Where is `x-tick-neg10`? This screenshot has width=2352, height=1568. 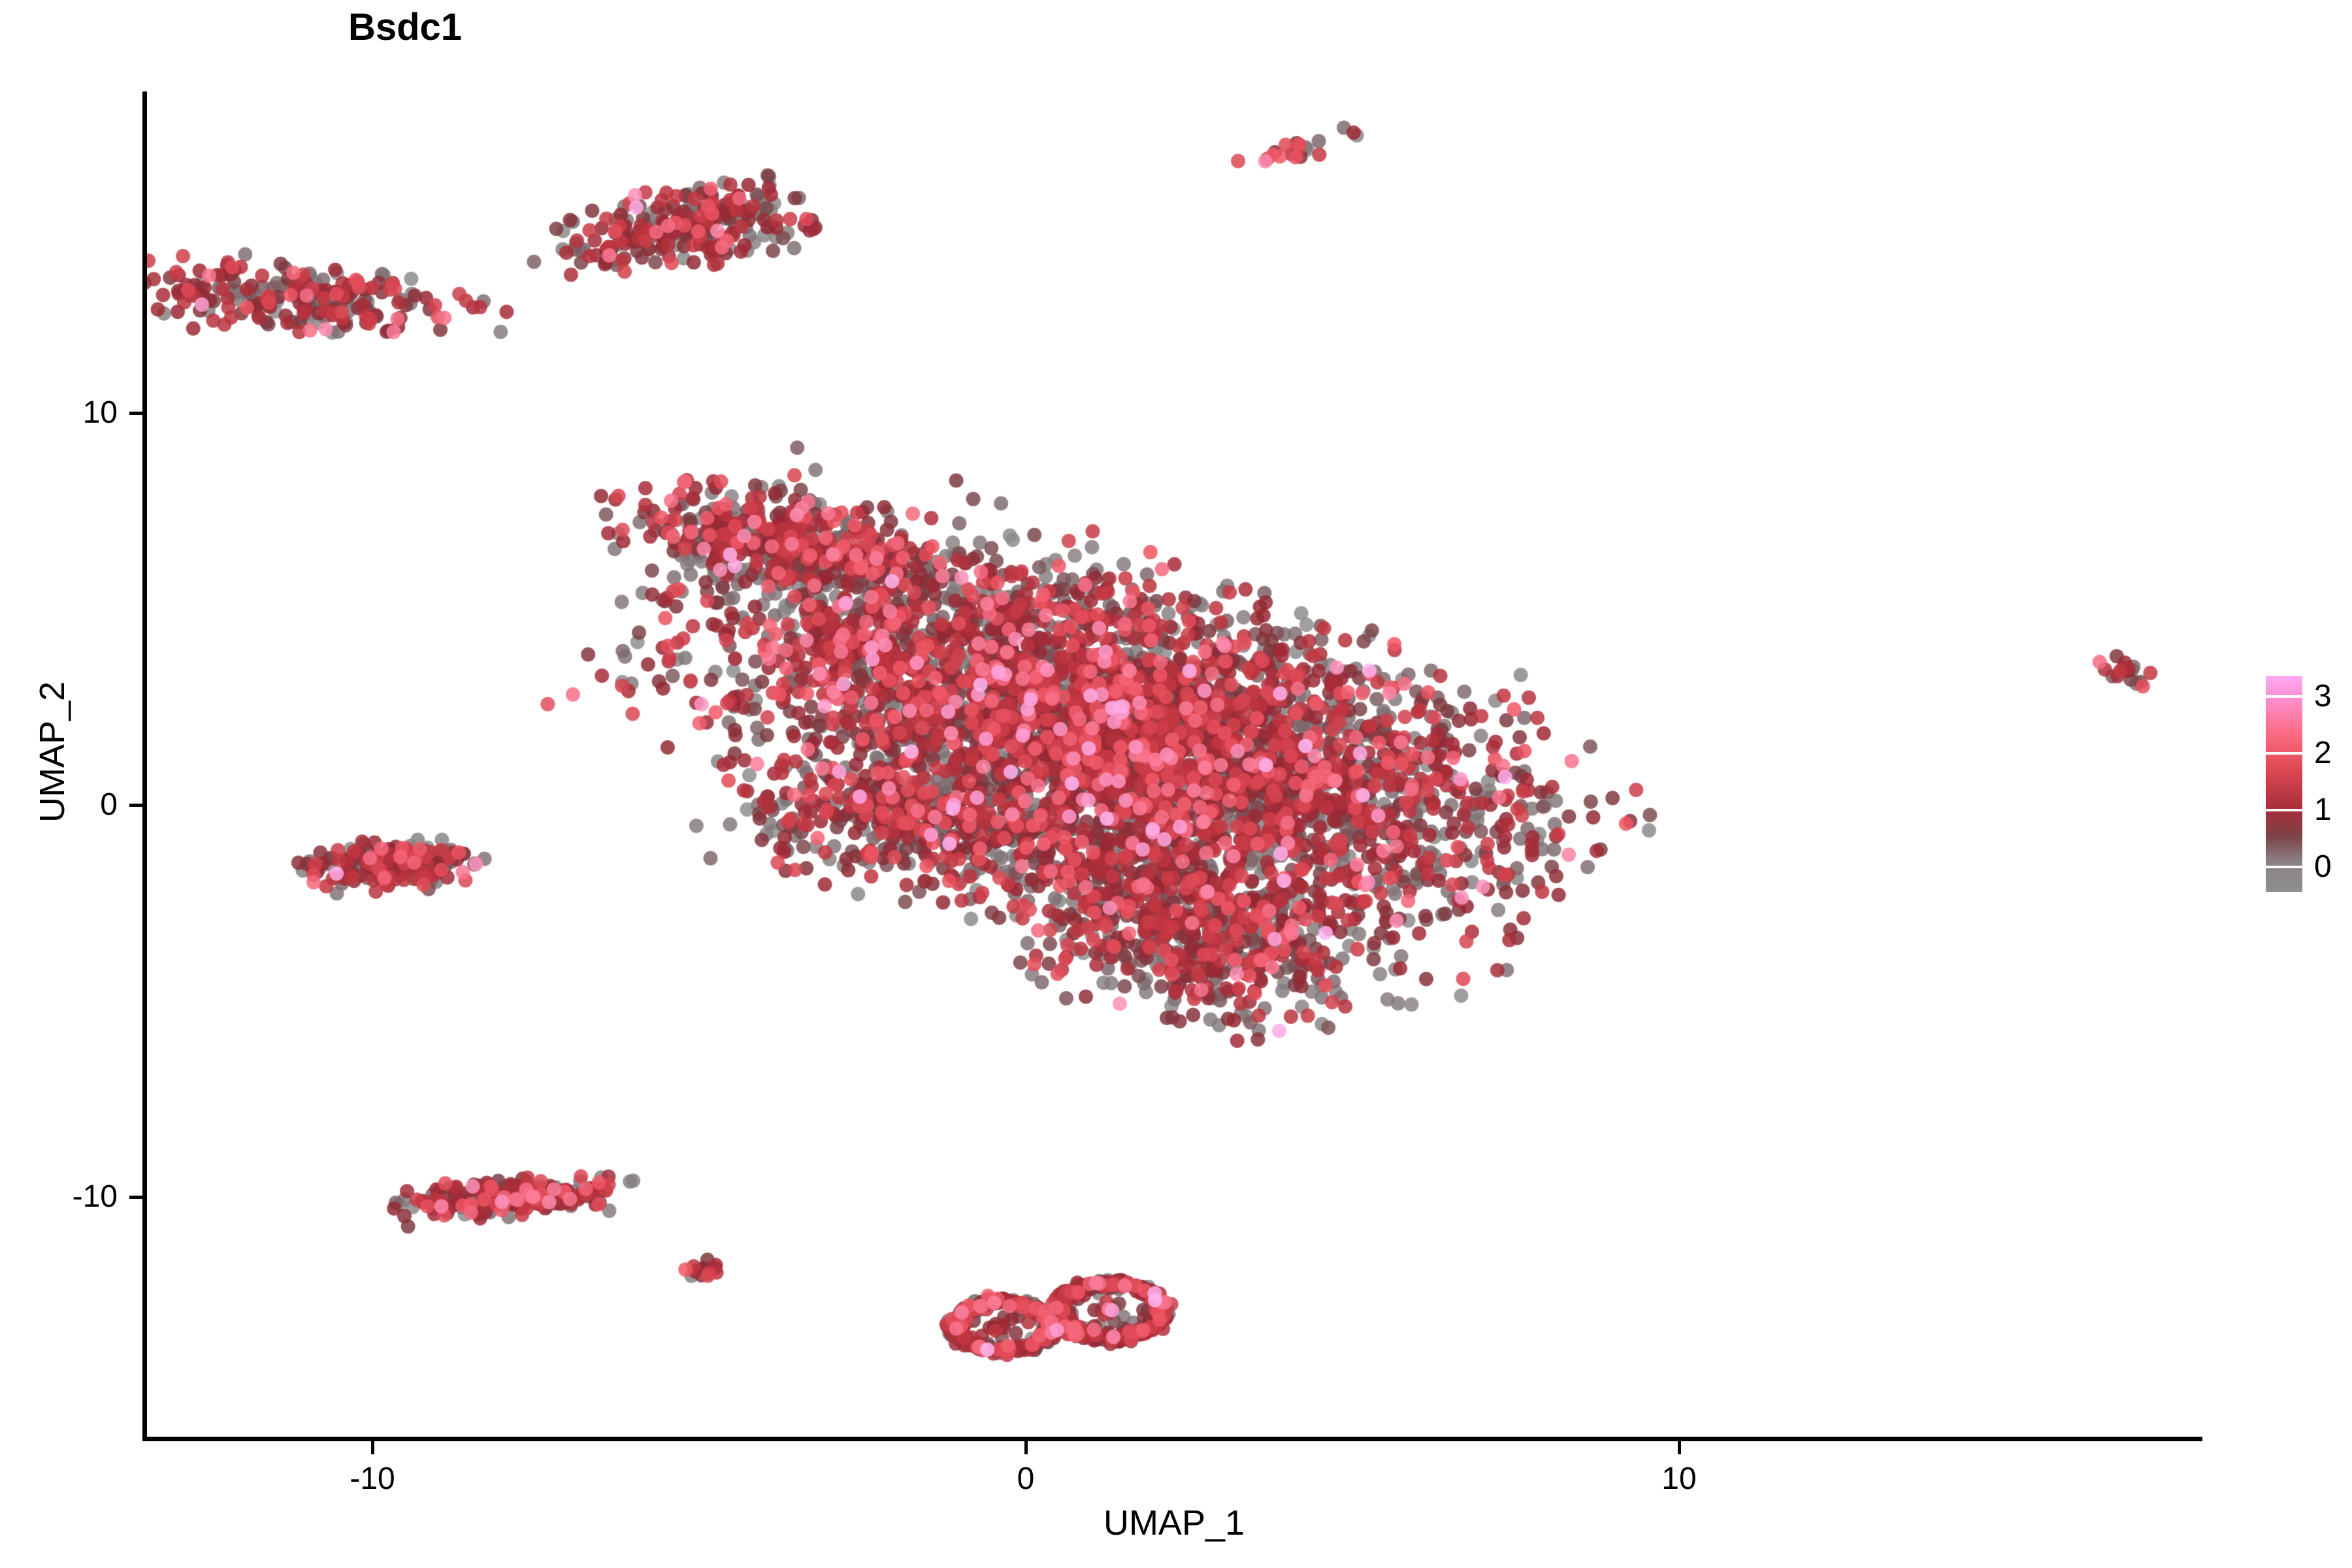
x-tick-neg10 is located at coordinates (372, 1447).